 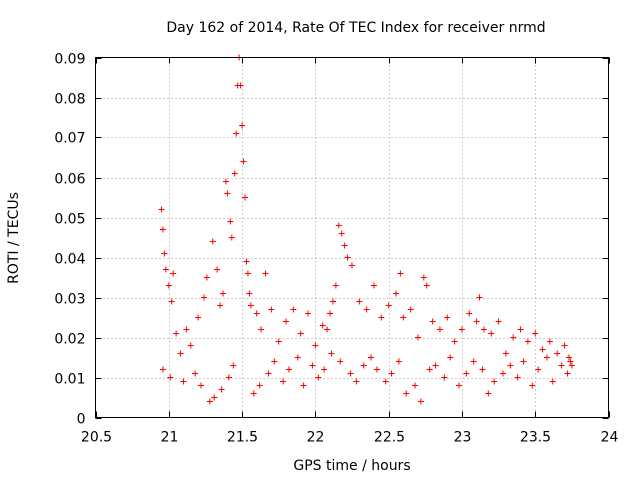 What do you see at coordinates (81, 420) in the screenshot?
I see `y-tick-label: 0` at bounding box center [81, 420].